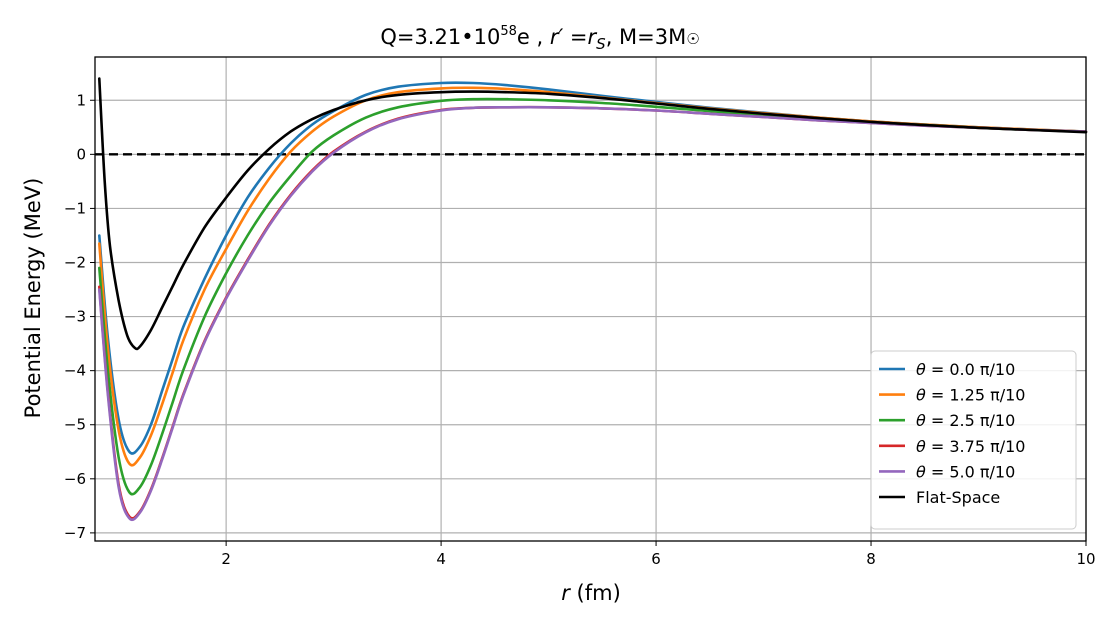  What do you see at coordinates (566, 593) in the screenshot?
I see `x-axis-label-var: r` at bounding box center [566, 593].